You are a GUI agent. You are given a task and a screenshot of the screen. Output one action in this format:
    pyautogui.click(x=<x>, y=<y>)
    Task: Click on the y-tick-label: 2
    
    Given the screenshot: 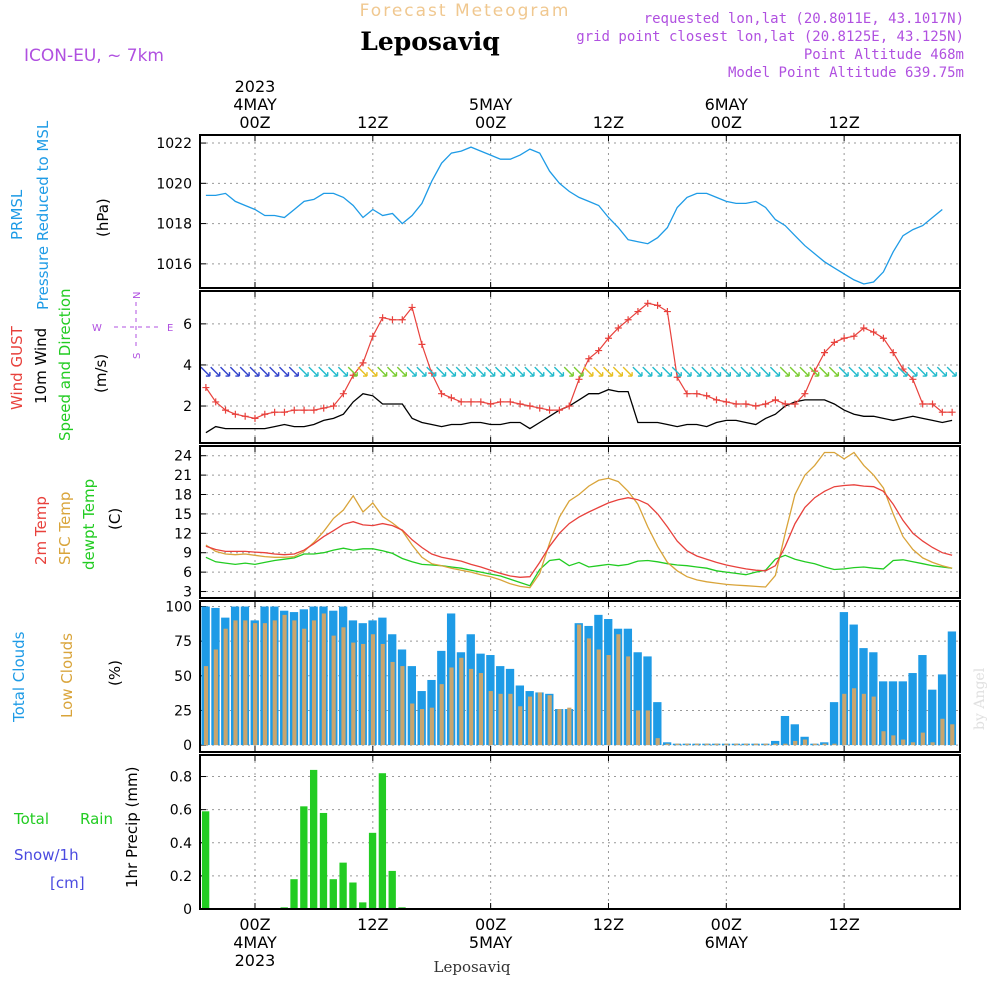 What is the action you would take?
    pyautogui.click(x=187, y=407)
    